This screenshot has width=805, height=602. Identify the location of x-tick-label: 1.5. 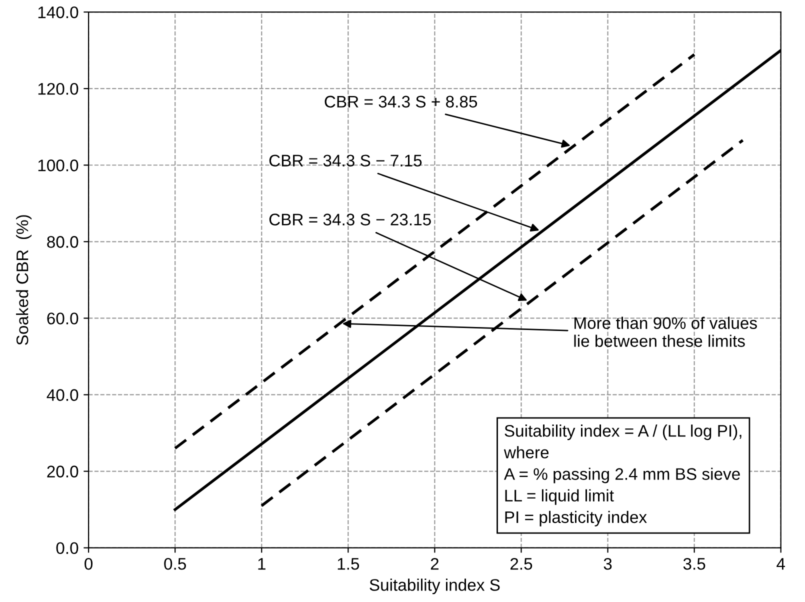
(349, 564).